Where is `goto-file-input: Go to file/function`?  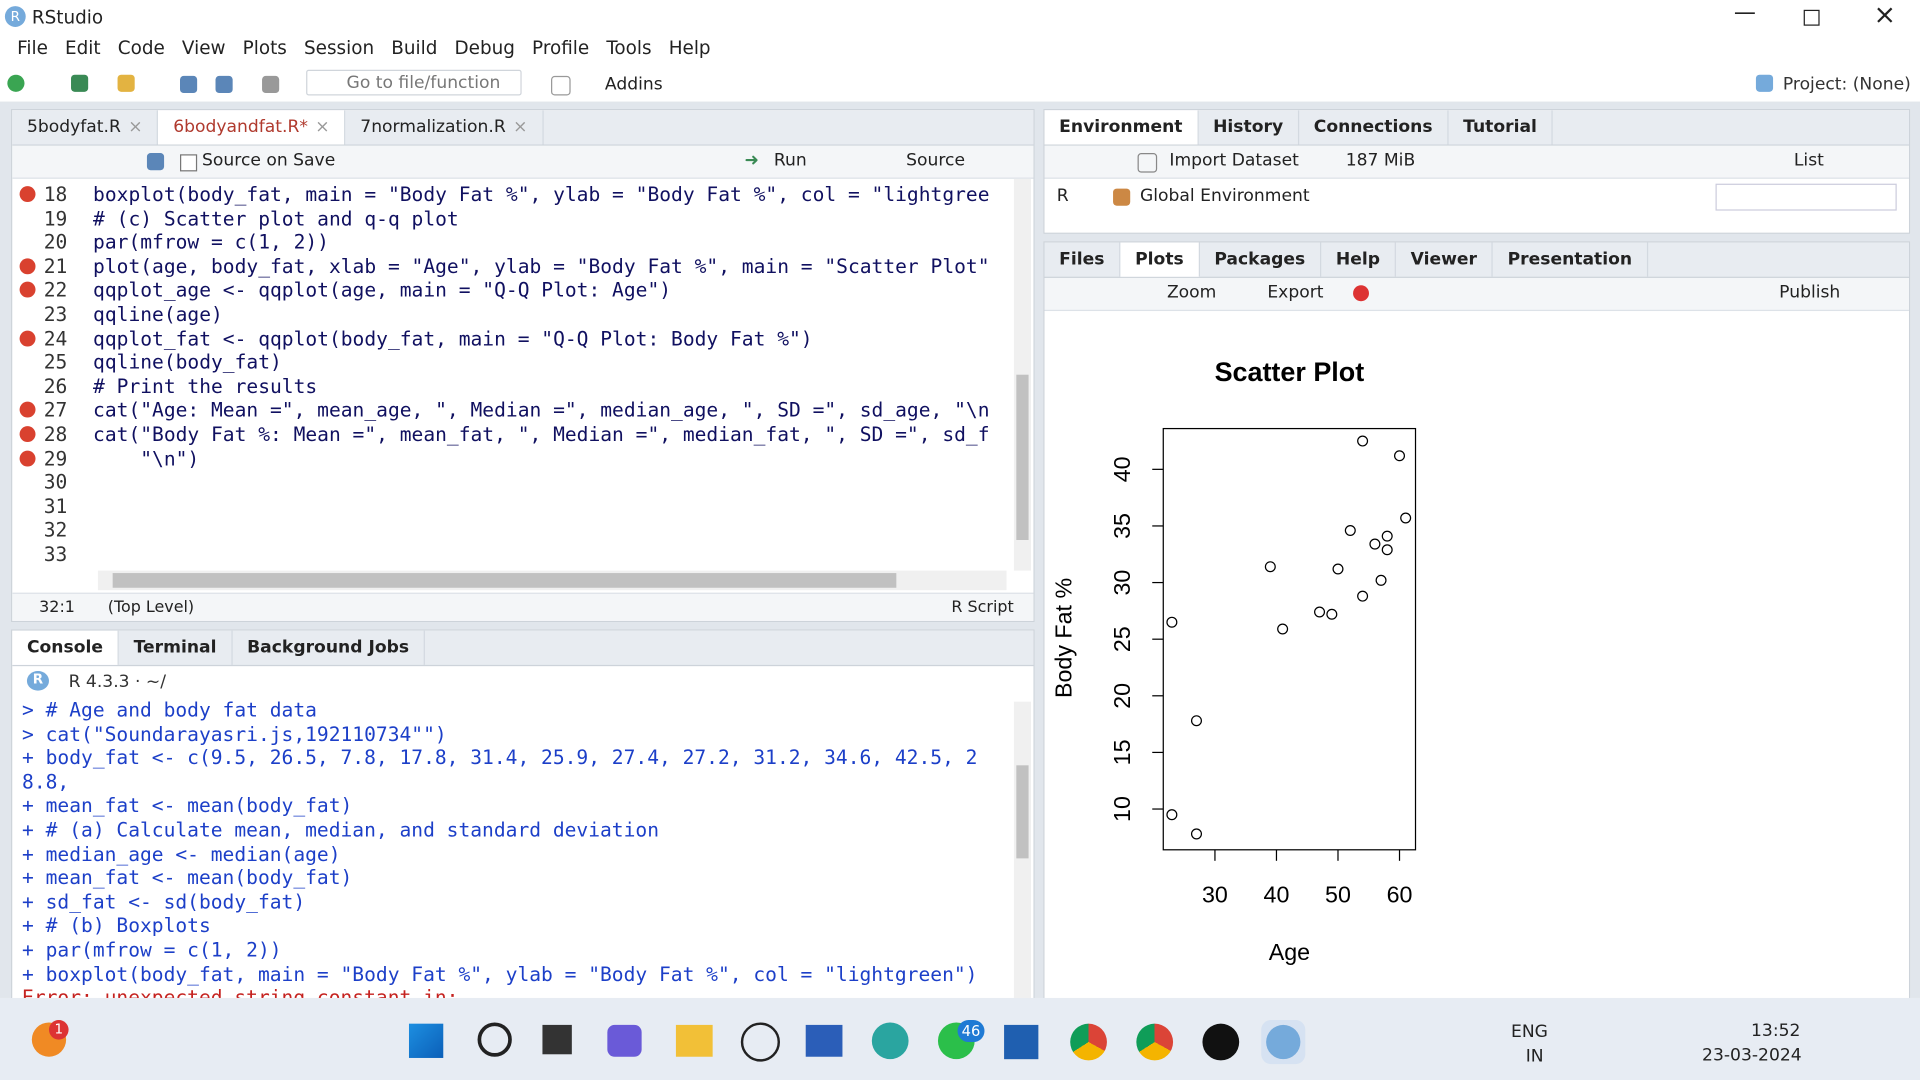
goto-file-input: Go to file/function is located at coordinates (414, 82).